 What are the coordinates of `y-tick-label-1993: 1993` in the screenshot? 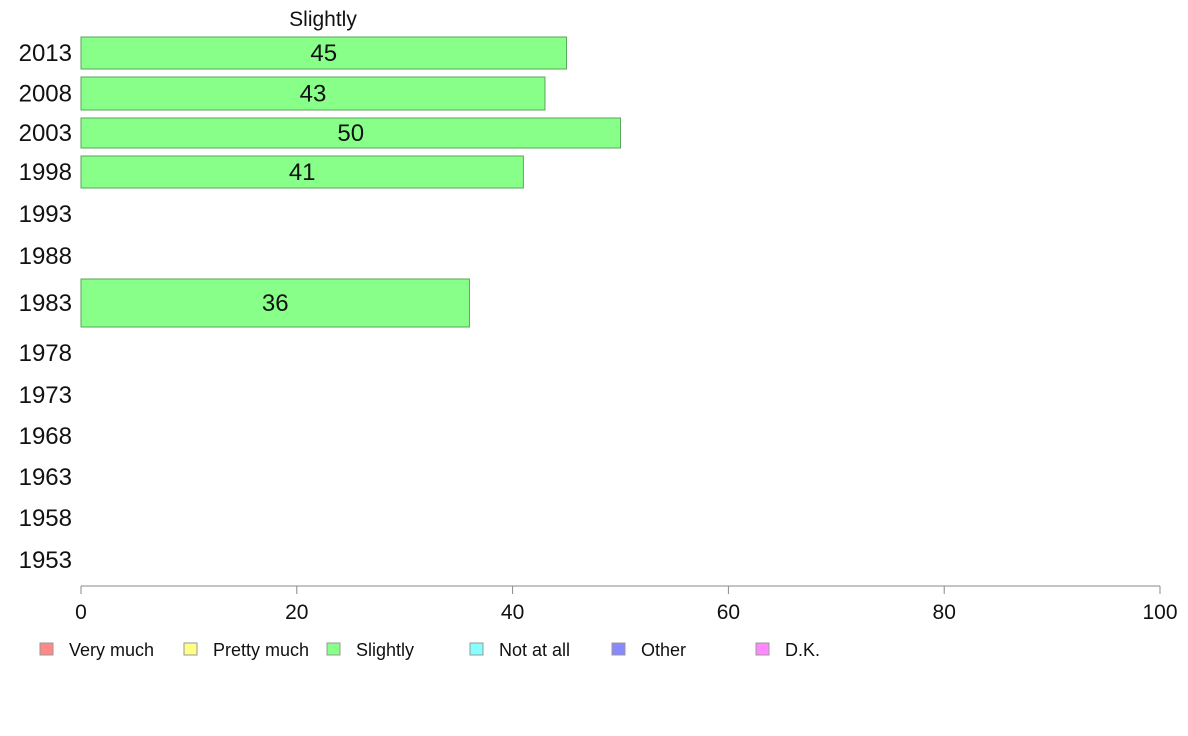 It's located at (45, 214).